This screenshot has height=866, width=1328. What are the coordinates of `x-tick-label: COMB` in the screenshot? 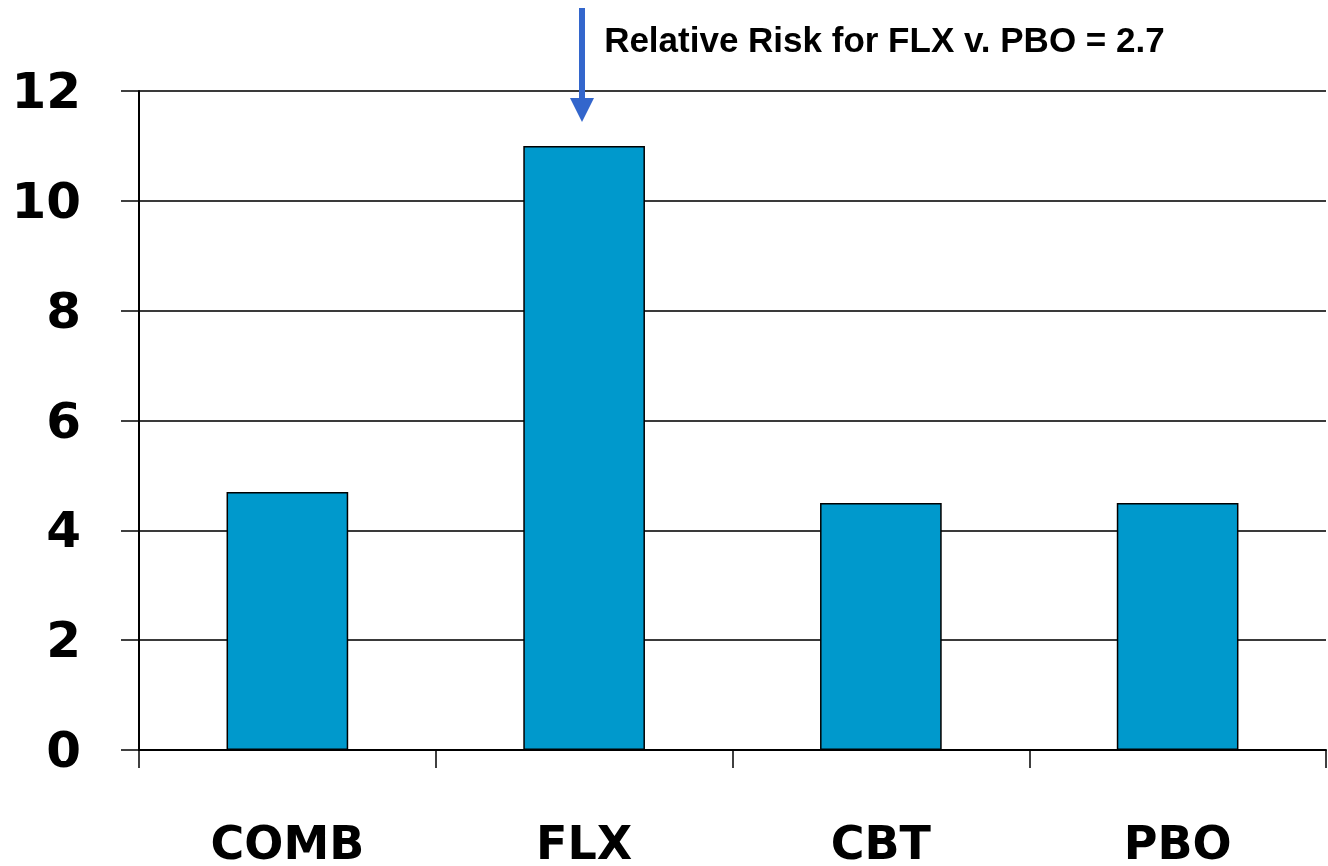 It's located at (287, 841).